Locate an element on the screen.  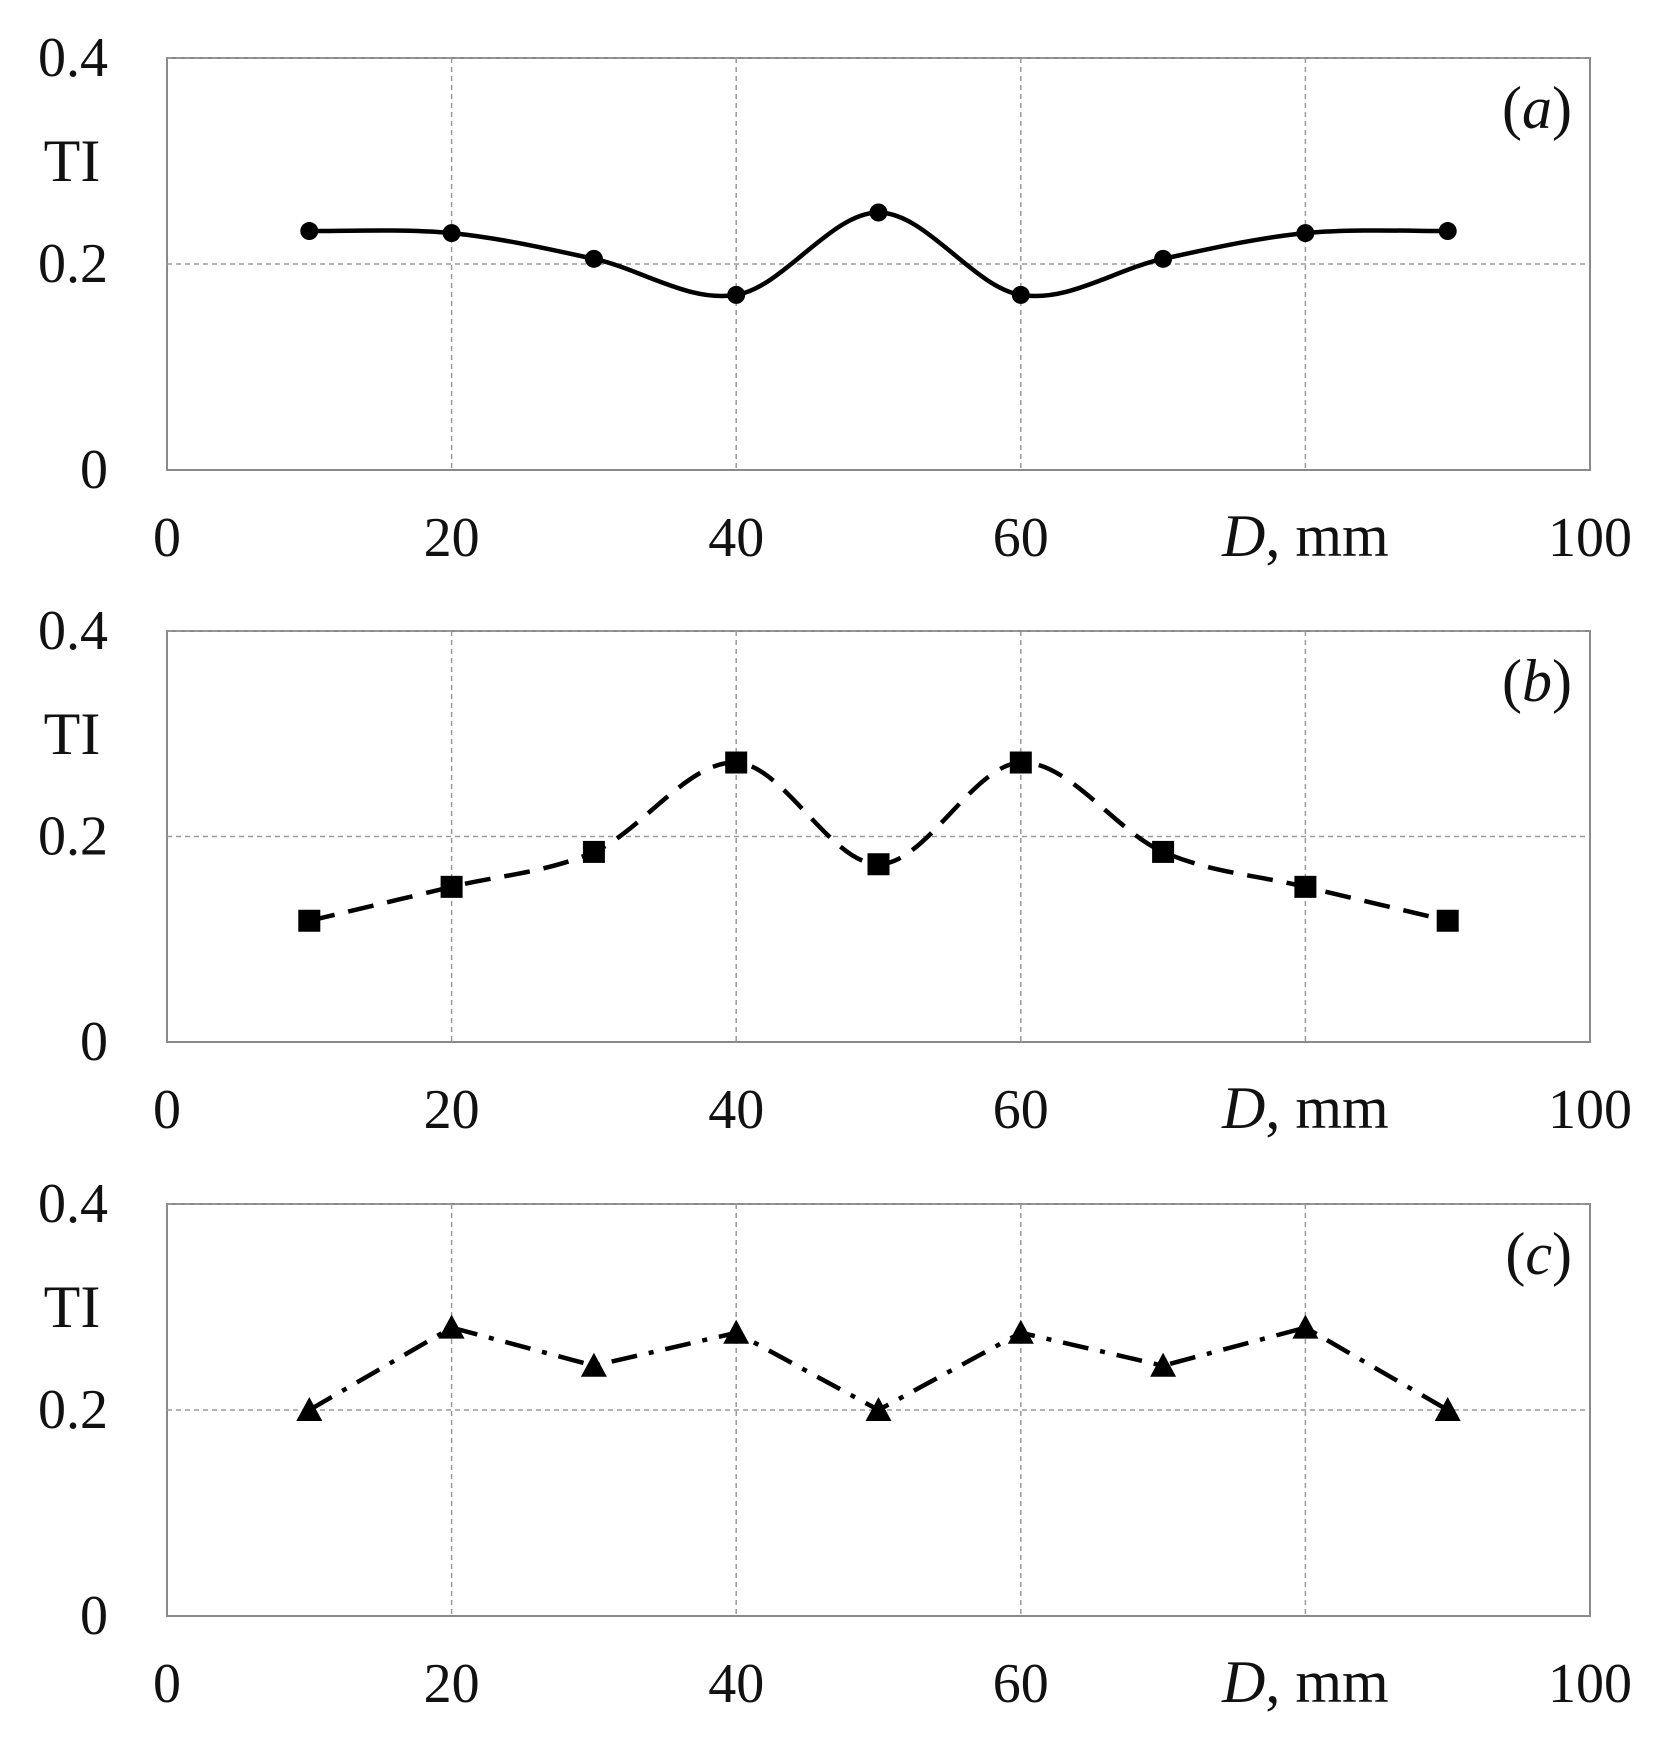
panel-label: (a) is located at coordinates (1537, 108).